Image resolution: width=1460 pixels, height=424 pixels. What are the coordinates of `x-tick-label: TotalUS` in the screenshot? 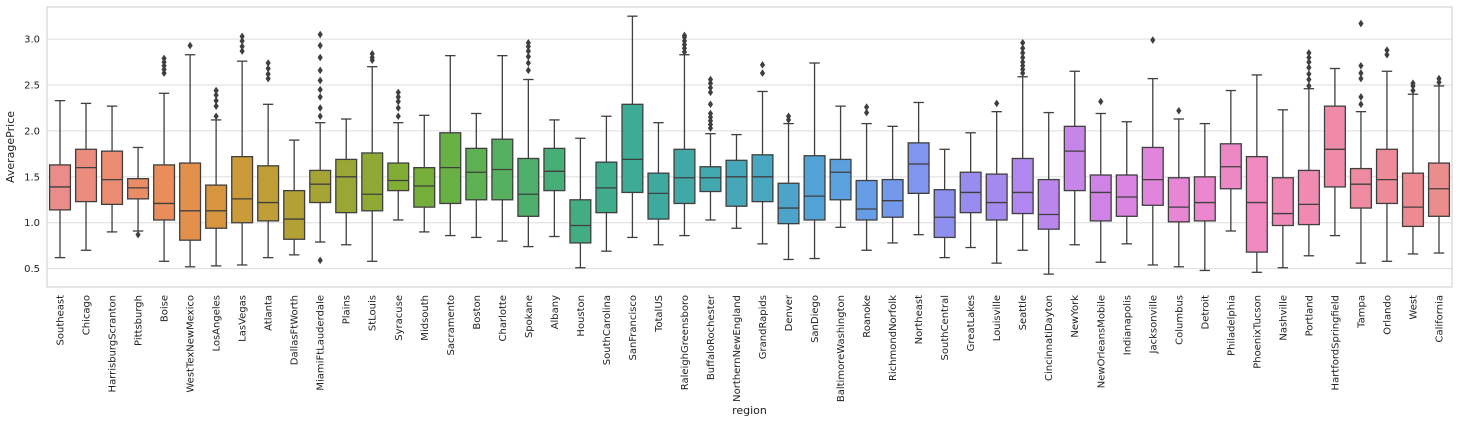 It's located at (659, 314).